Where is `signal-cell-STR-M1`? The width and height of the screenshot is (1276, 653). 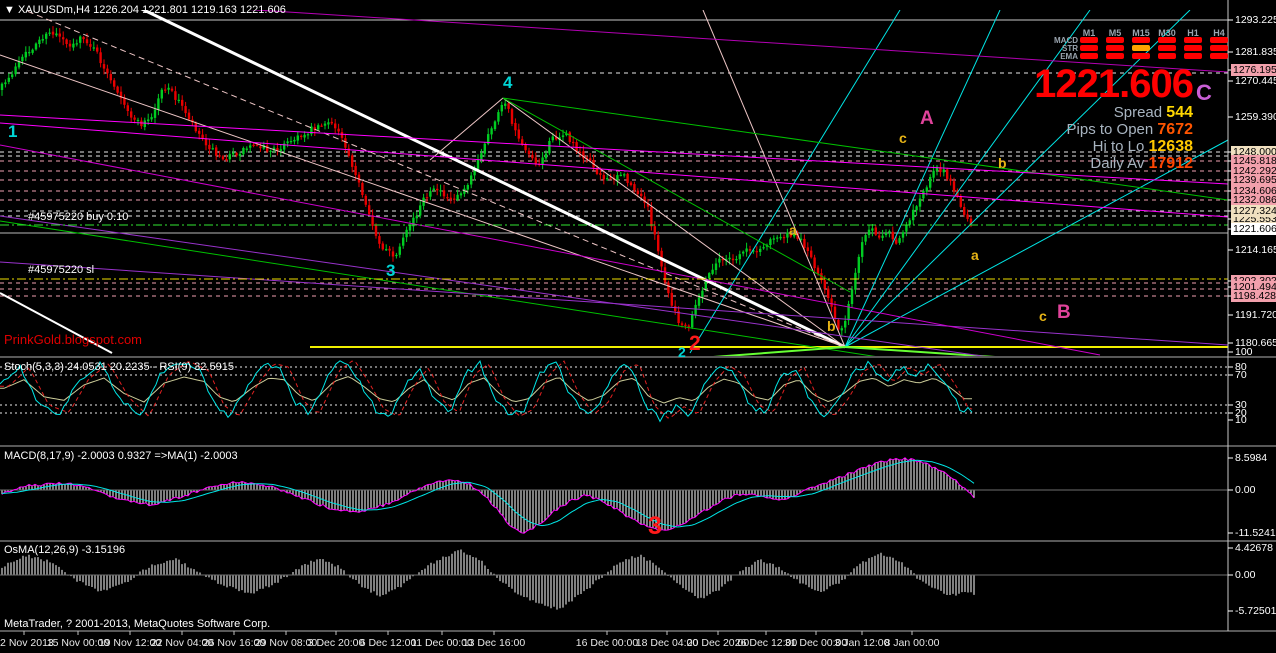 signal-cell-STR-M1 is located at coordinates (1089, 48).